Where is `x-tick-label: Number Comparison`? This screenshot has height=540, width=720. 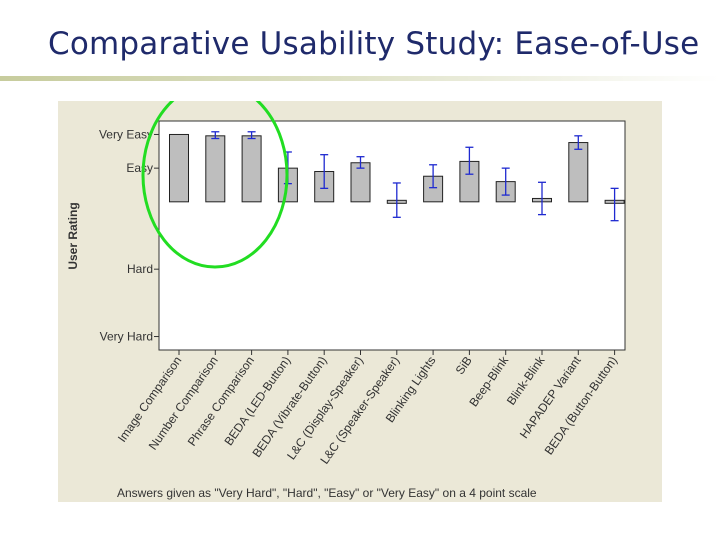 x-tick-label: Number Comparison is located at coordinates (183, 403).